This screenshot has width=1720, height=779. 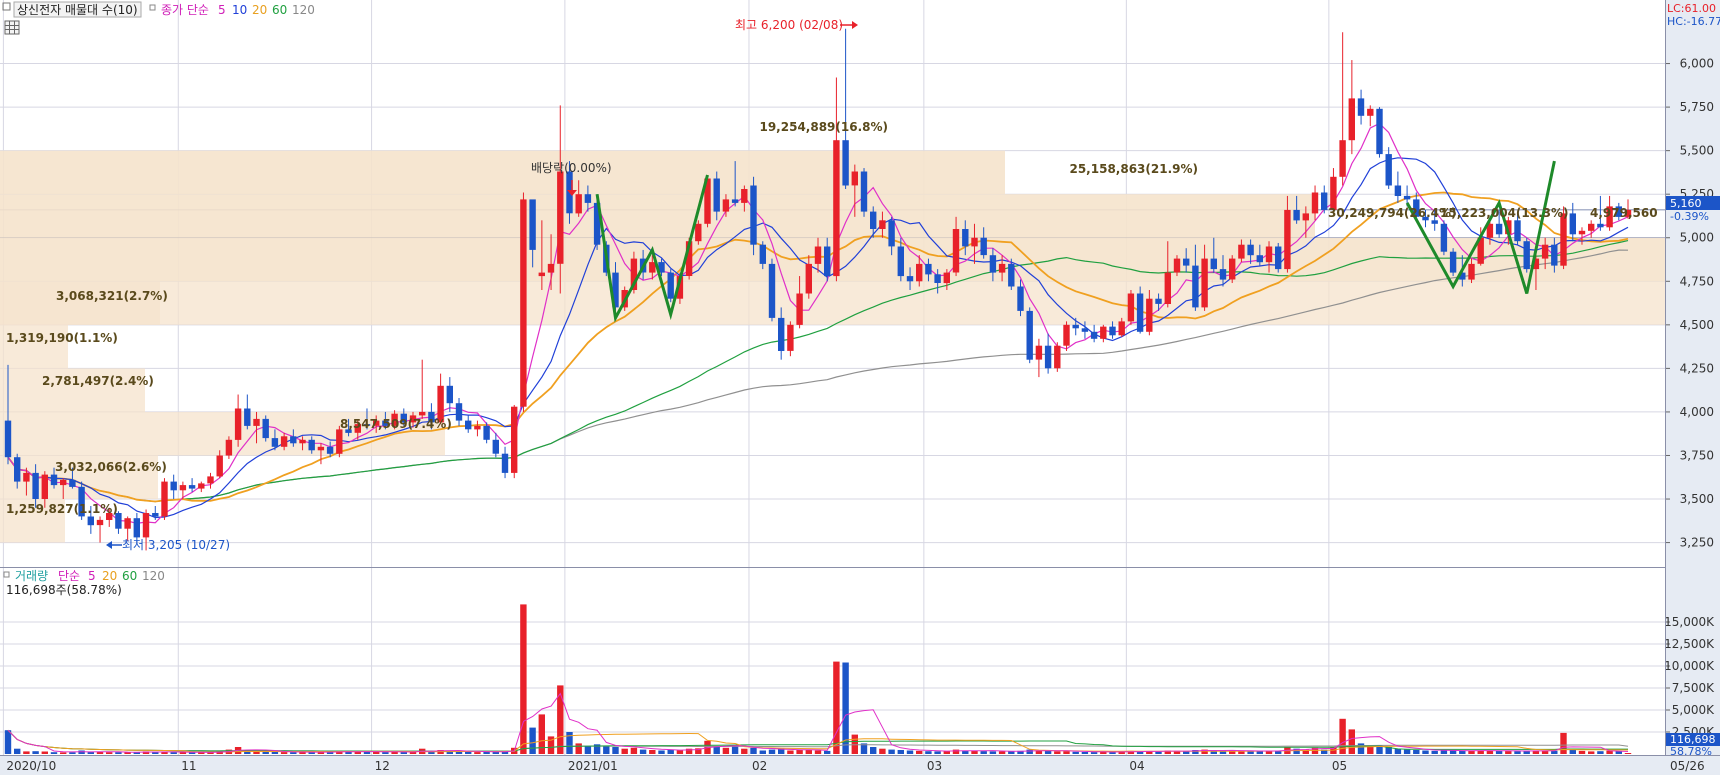 I want to click on volume-panel-title: 거래량, so click(x=31, y=576).